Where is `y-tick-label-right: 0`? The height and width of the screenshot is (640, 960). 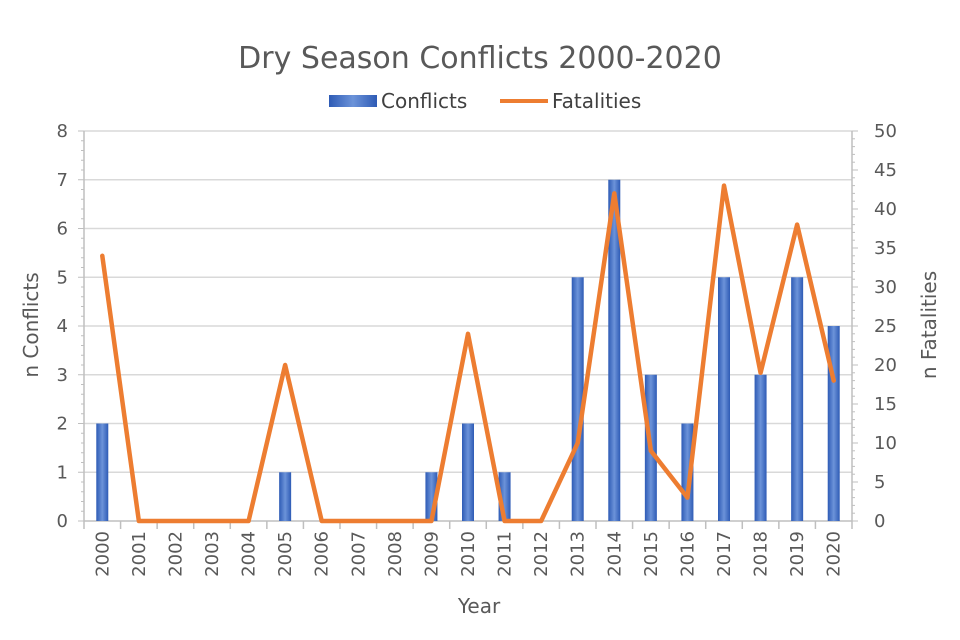 y-tick-label-right: 0 is located at coordinates (879, 521).